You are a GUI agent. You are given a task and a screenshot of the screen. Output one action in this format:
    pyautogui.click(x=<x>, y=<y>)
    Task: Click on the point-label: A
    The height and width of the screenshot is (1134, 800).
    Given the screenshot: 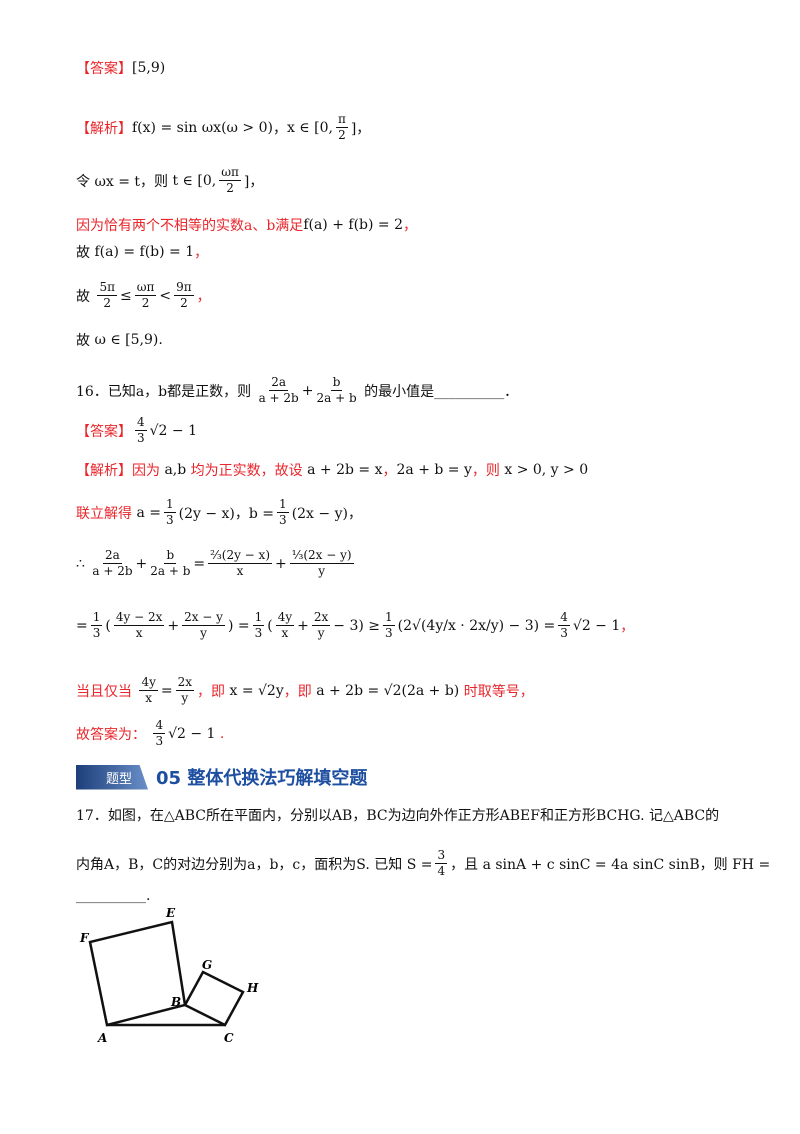 What is the action you would take?
    pyautogui.click(x=102, y=1038)
    